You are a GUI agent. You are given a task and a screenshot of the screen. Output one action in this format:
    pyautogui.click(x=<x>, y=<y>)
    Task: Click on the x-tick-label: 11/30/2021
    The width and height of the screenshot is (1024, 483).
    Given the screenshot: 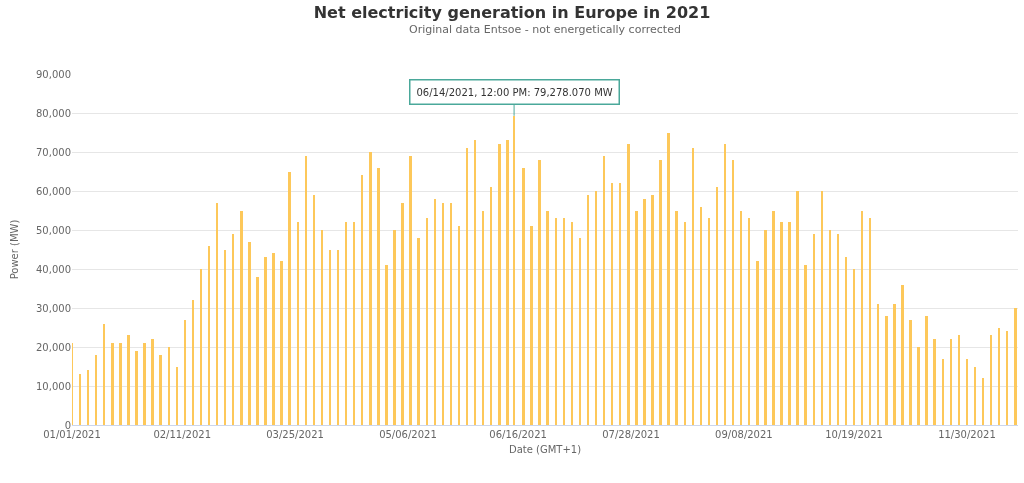 What is the action you would take?
    pyautogui.click(x=967, y=434)
    